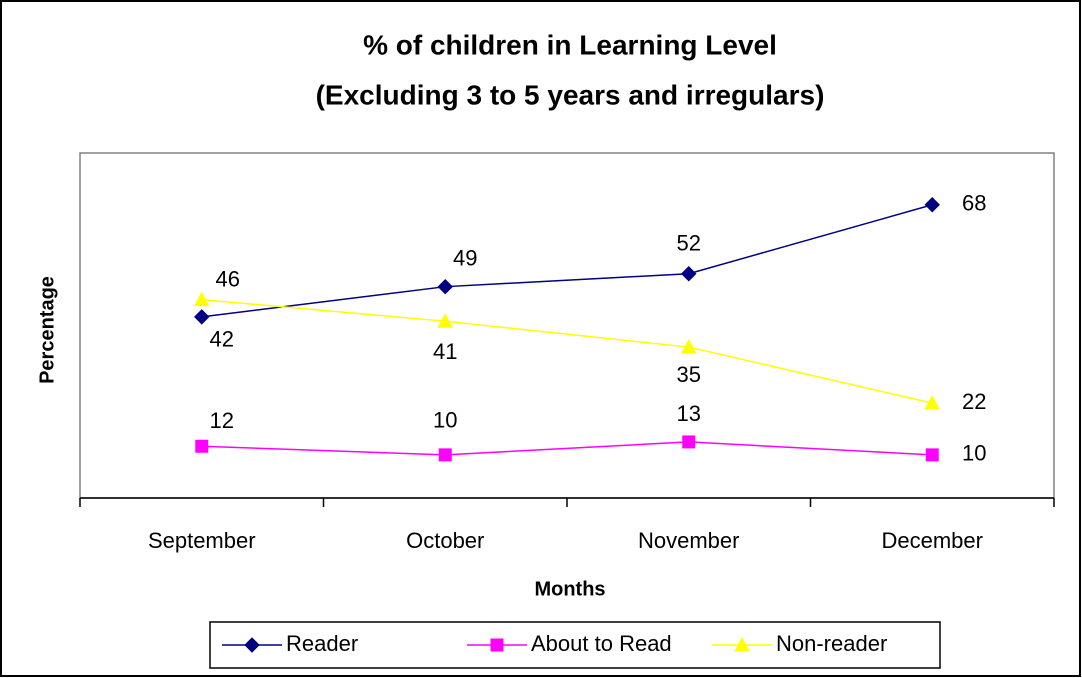 Image resolution: width=1082 pixels, height=678 pixels. Describe the element at coordinates (222, 420) in the screenshot. I see `data-label: 12` at that location.